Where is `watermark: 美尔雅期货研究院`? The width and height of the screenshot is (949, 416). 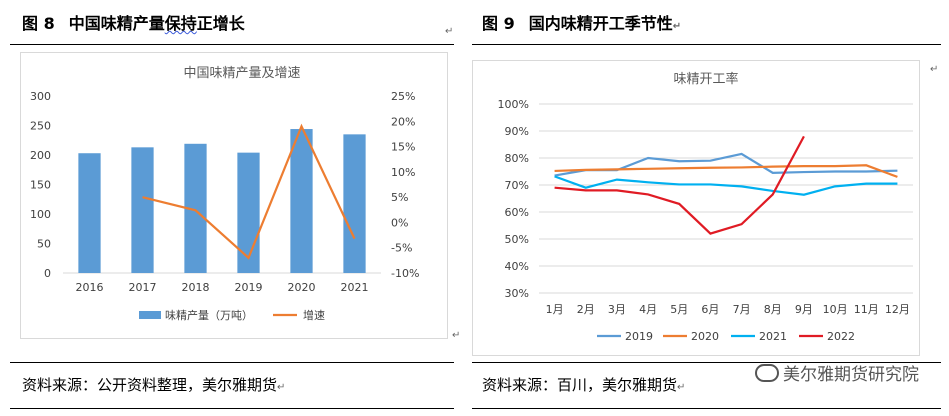
watermark: 美尔雅期货研究院 is located at coordinates (837, 372).